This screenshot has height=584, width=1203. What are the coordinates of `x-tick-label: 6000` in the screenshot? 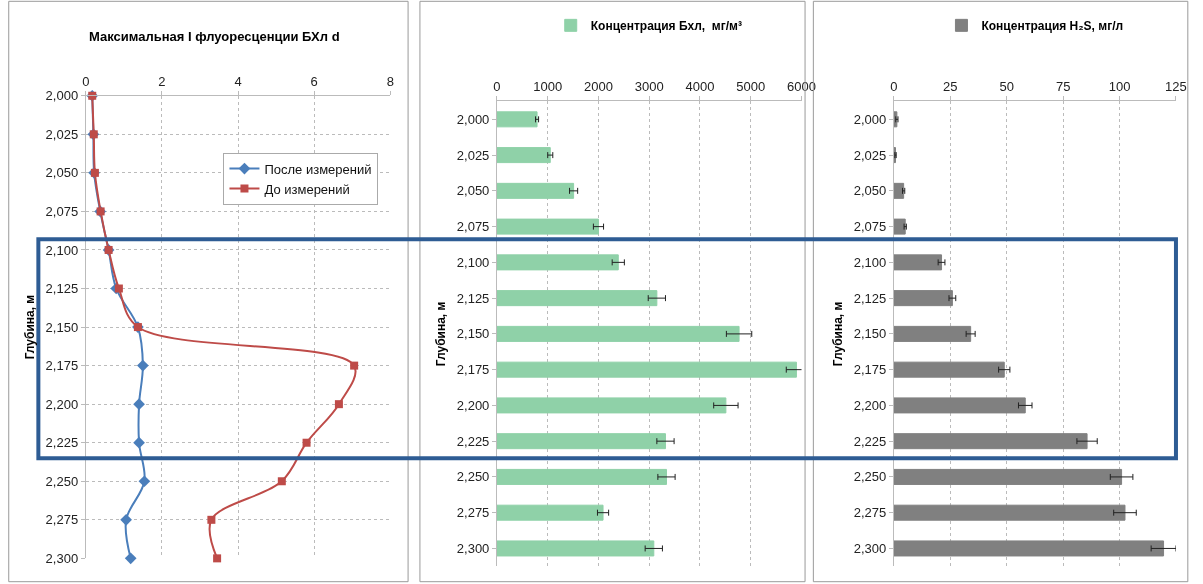 It's located at (801, 87).